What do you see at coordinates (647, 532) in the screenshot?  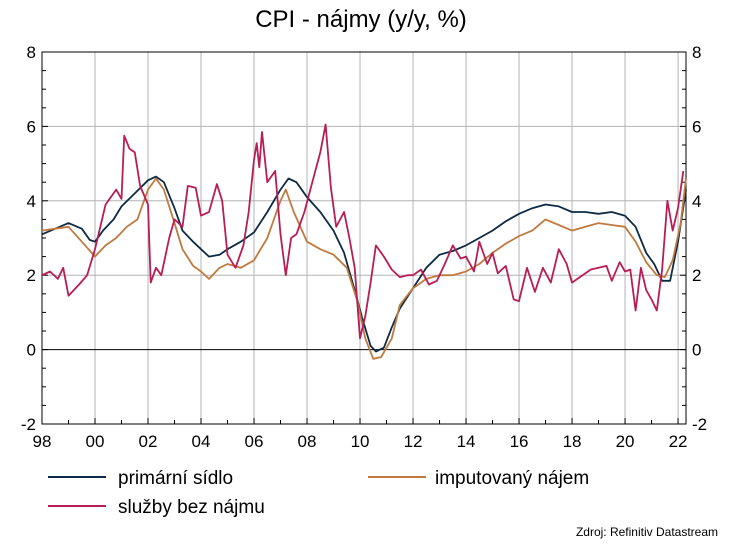 I see `source-note: Zdroj: Refinitiv Datastream` at bounding box center [647, 532].